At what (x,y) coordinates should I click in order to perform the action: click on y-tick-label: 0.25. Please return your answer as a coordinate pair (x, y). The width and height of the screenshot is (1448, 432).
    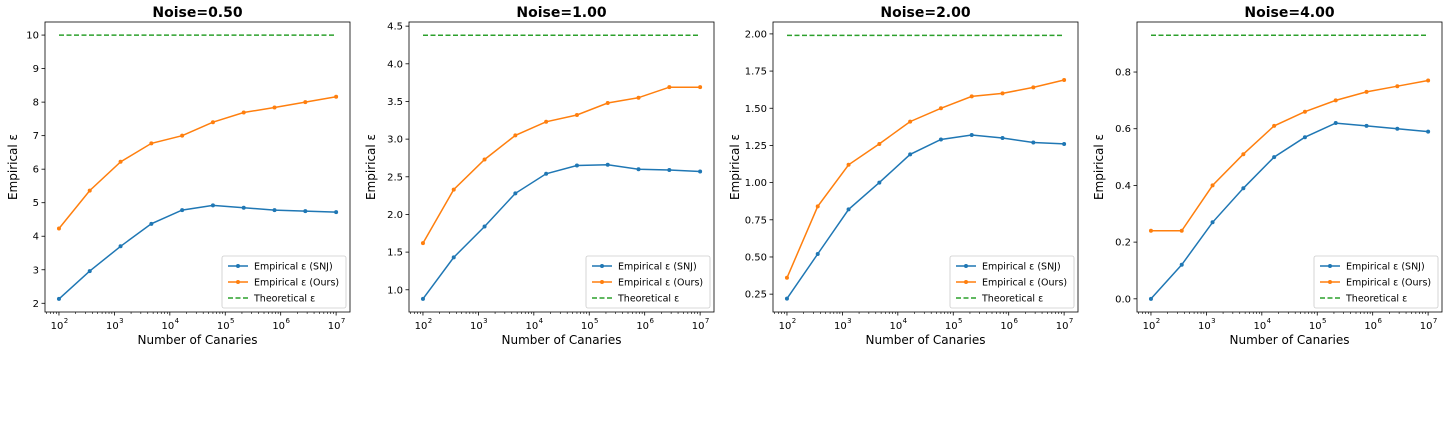
    Looking at the image, I should click on (756, 295).